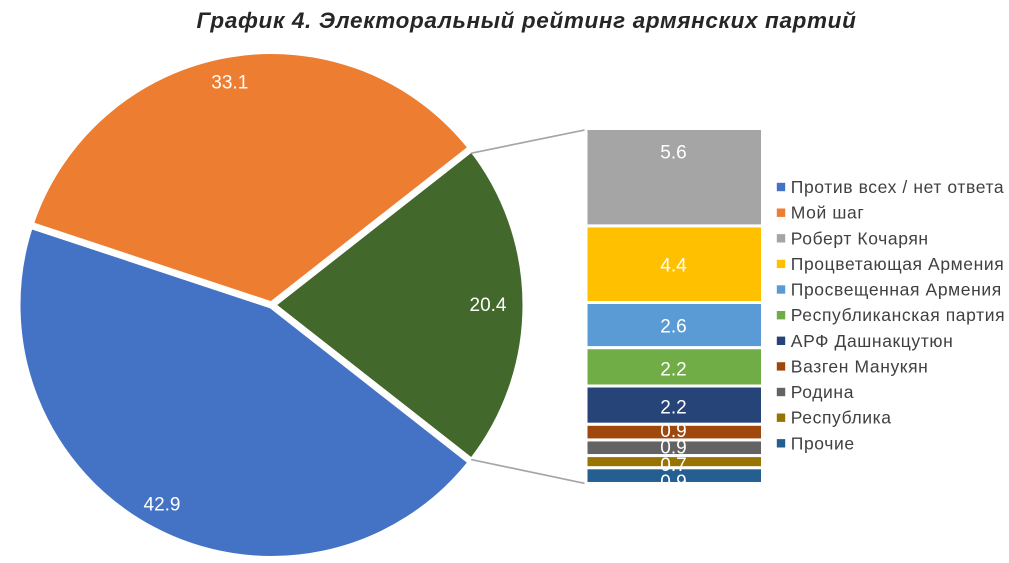 The width and height of the screenshot is (1009, 563). What do you see at coordinates (896, 290) in the screenshot?
I see `svg-text: Просвещенная Армения` at bounding box center [896, 290].